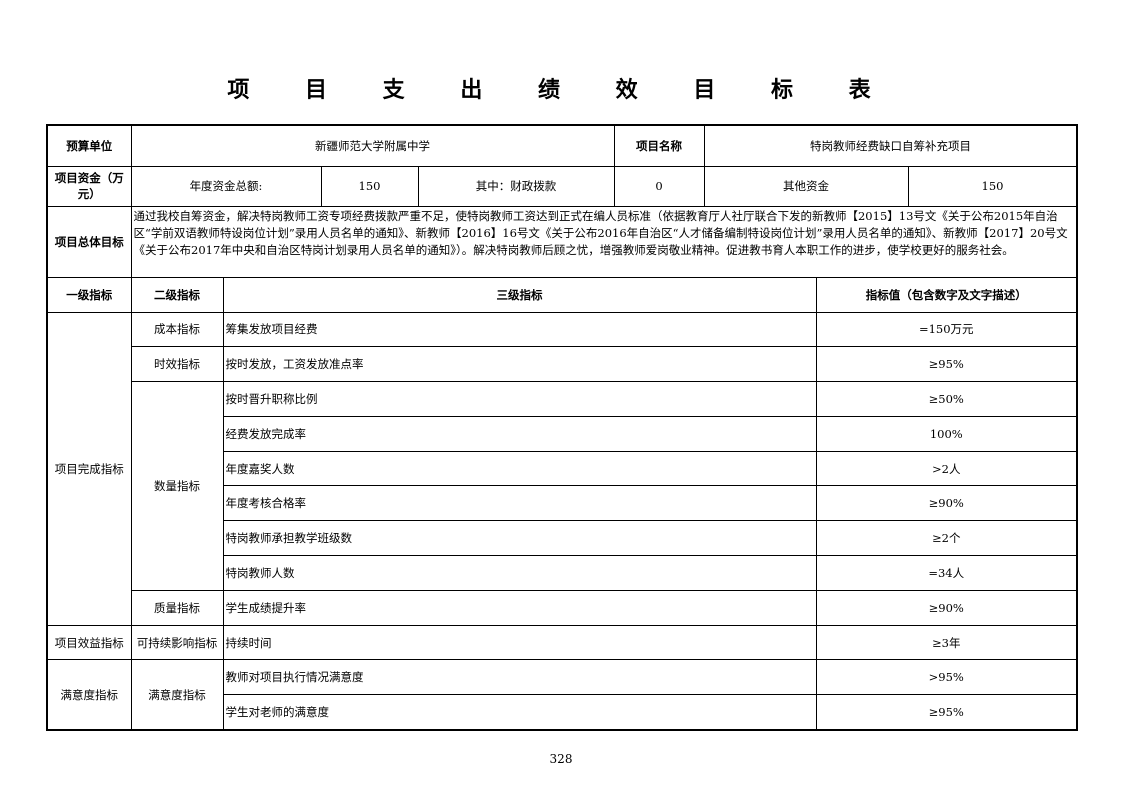 The height and width of the screenshot is (793, 1122). I want to click on table-row: 特岗教师承担教学班级数 ≥2个, so click(562, 538).